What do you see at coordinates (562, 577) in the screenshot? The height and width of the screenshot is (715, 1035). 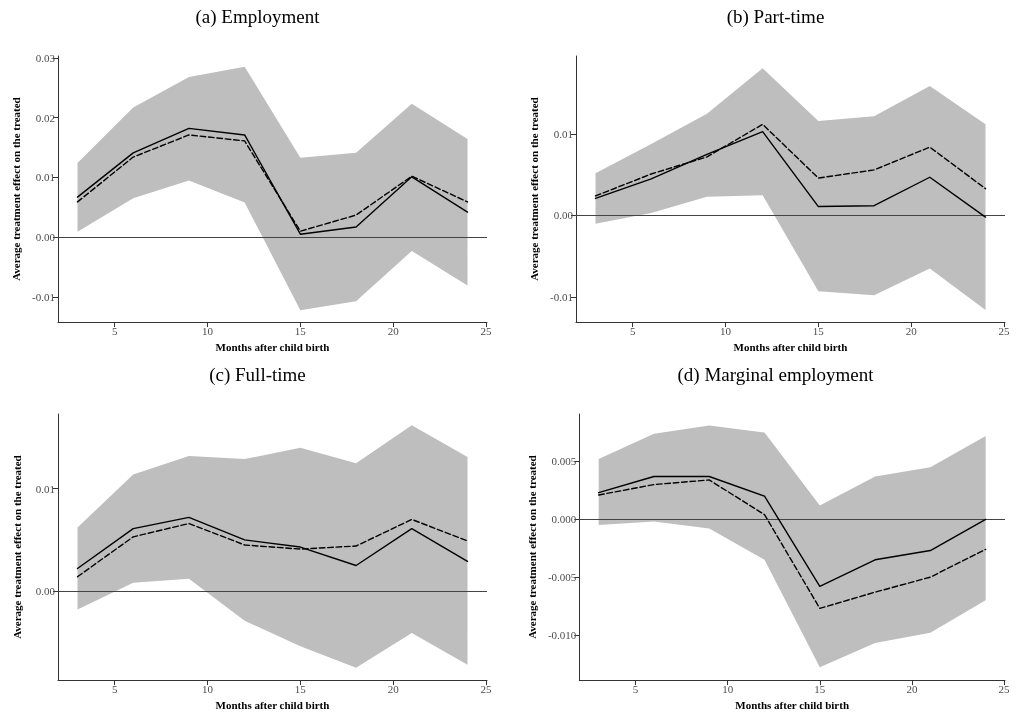 I see `y-tick-label: -0.005` at bounding box center [562, 577].